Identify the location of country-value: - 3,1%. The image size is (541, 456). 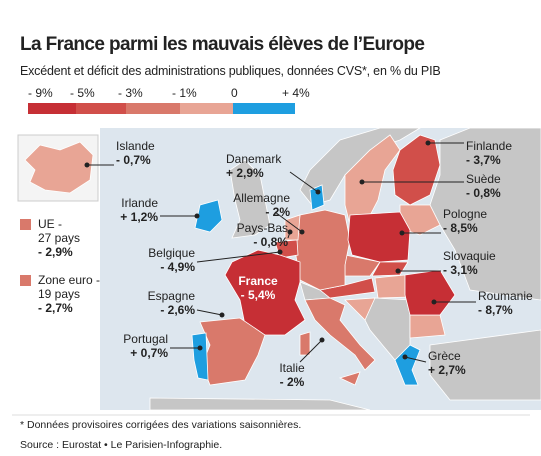
(460, 270).